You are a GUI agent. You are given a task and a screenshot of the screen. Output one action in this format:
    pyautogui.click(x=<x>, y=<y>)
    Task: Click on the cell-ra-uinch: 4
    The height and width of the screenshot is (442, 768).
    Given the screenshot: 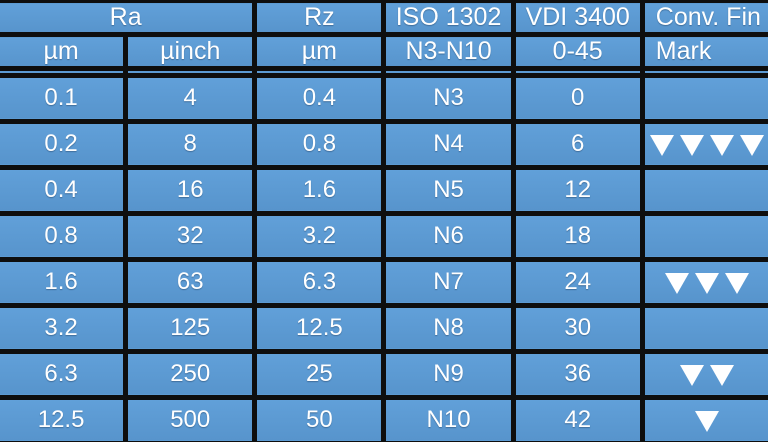 What is the action you would take?
    pyautogui.click(x=190, y=98)
    